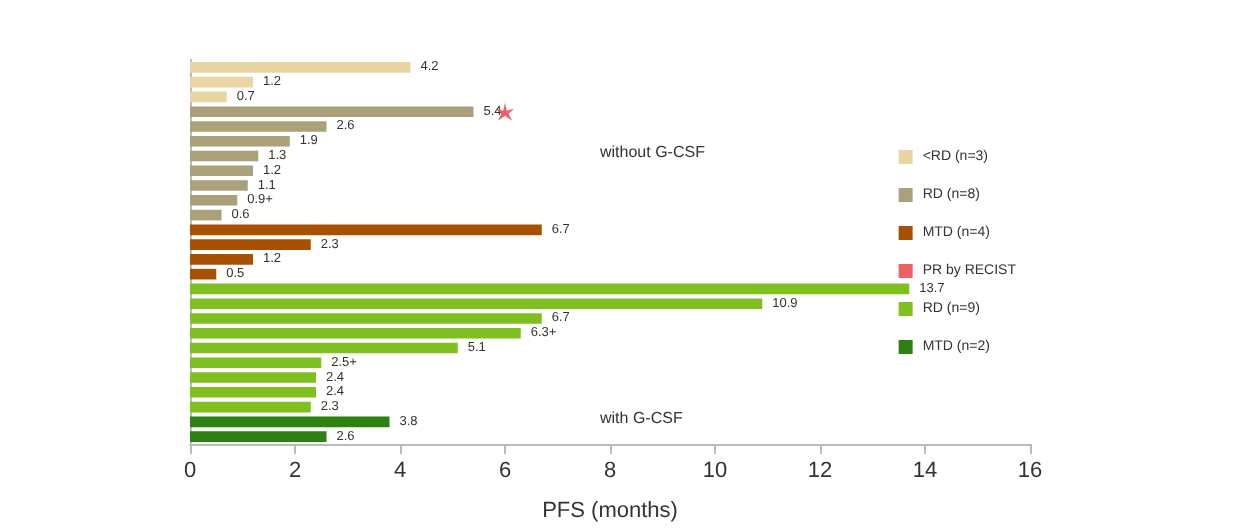 This screenshot has width=1246, height=532. Describe the element at coordinates (652, 152) in the screenshot. I see `annotation: without G-CSF` at that location.